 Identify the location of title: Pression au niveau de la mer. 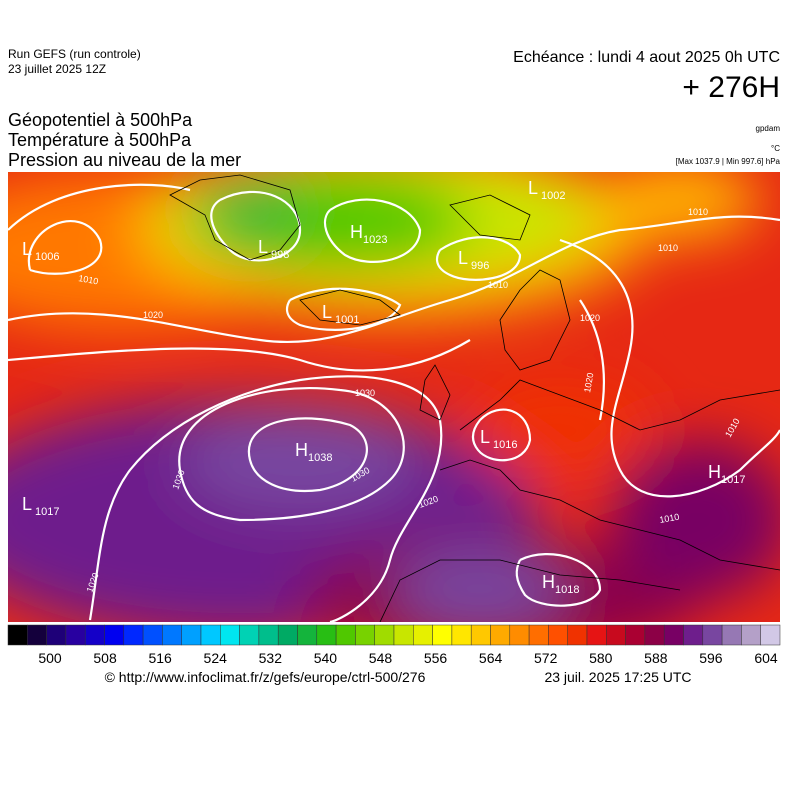
(124, 160).